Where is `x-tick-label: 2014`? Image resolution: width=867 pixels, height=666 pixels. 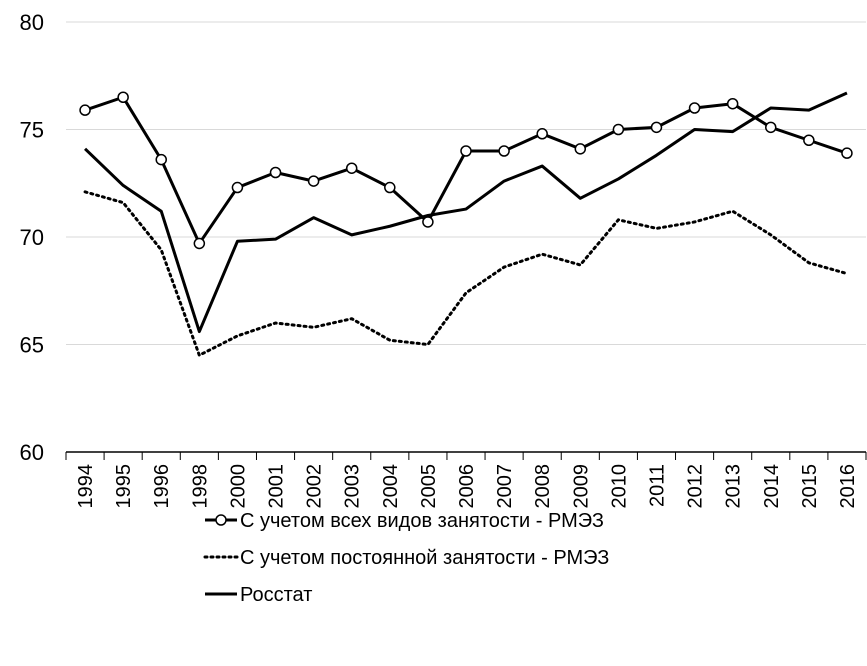
x-tick-label: 2014 is located at coordinates (772, 486).